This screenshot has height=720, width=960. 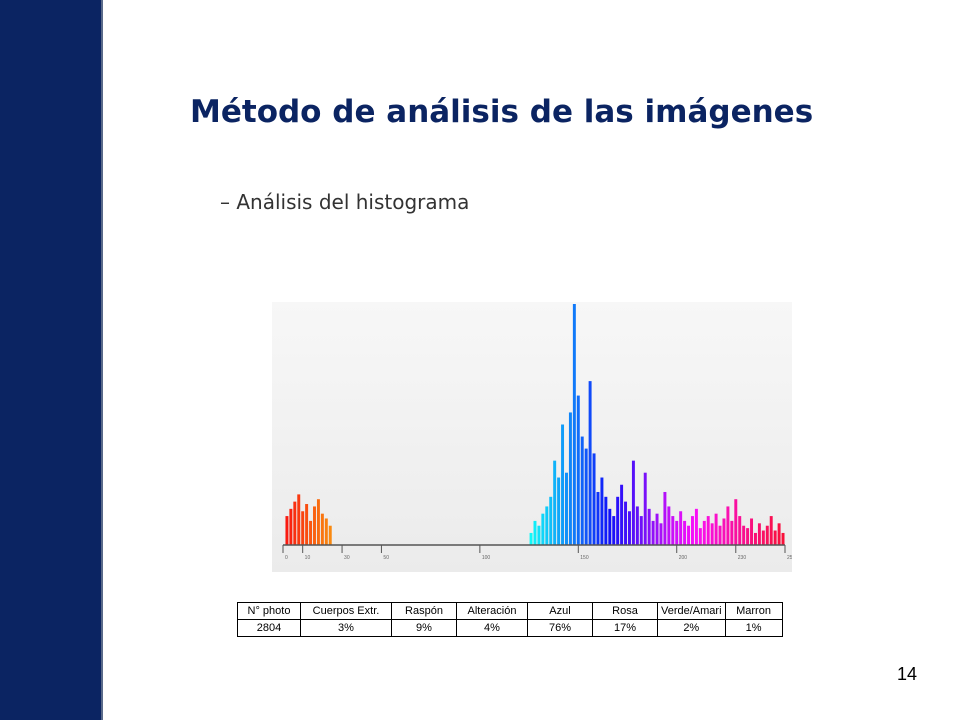 What do you see at coordinates (502, 112) in the screenshot?
I see `title: Método de análisis de las imágenes` at bounding box center [502, 112].